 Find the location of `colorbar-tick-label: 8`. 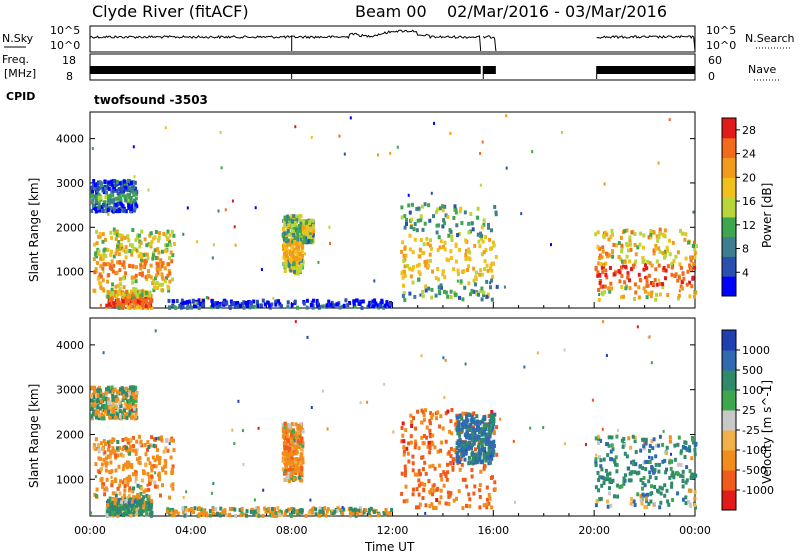

colorbar-tick-label: 8 is located at coordinates (745, 249).